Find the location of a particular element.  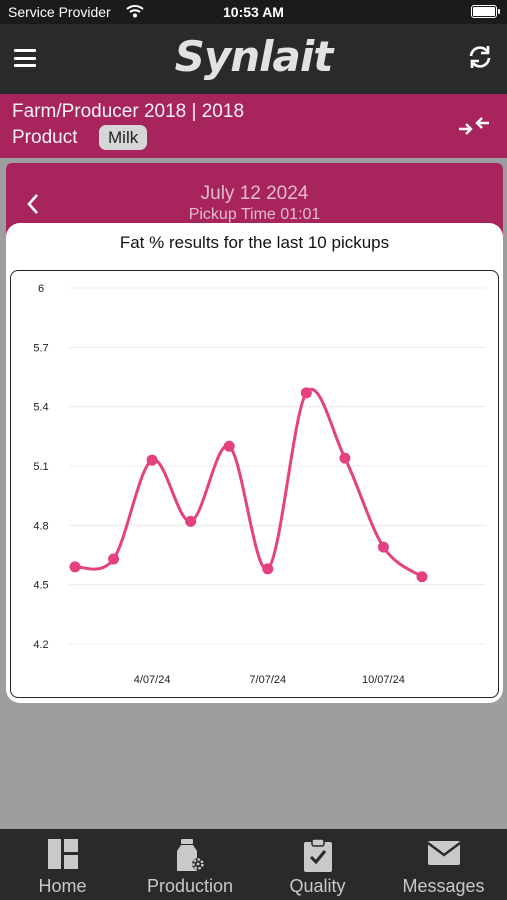

farm-bar: Farm/Producer 2018 | 2018 Product Milk is located at coordinates (253, 126).